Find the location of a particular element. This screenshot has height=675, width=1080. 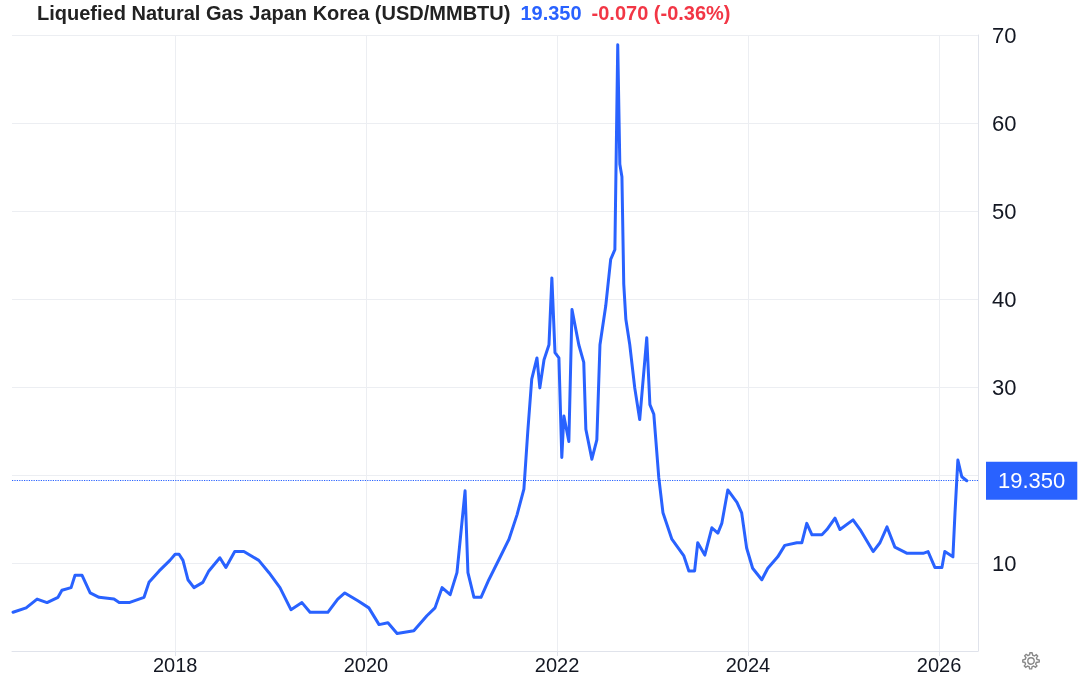

ref-line-label: 19.350 is located at coordinates (1032, 481).